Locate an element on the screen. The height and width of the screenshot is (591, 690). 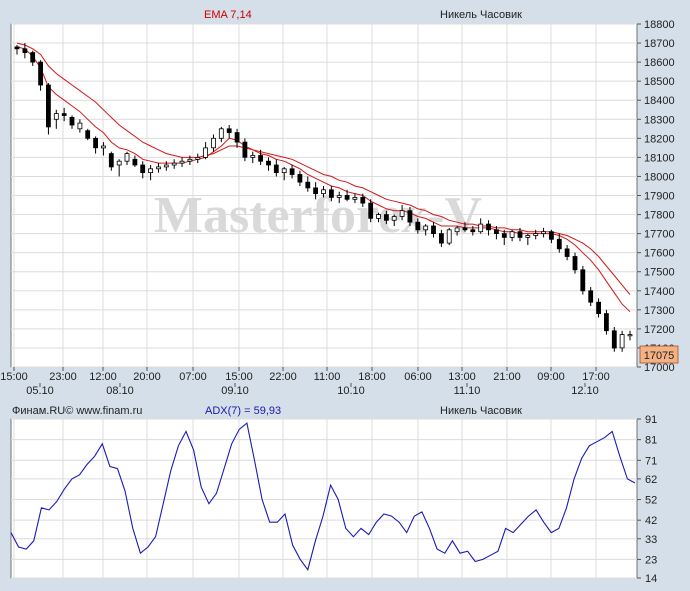
price-x-date-label: 05.10 is located at coordinates (40, 391).